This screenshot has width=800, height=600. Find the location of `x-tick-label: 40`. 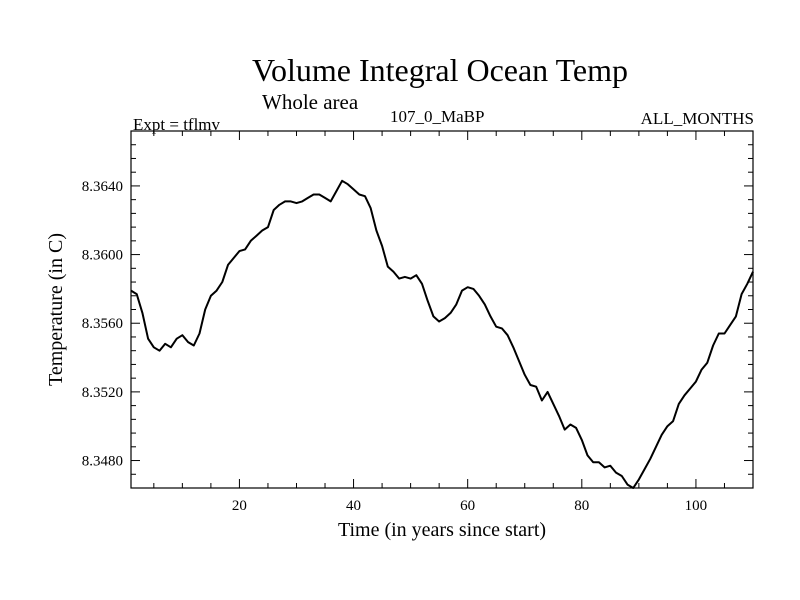

x-tick-label: 40 is located at coordinates (353, 506).